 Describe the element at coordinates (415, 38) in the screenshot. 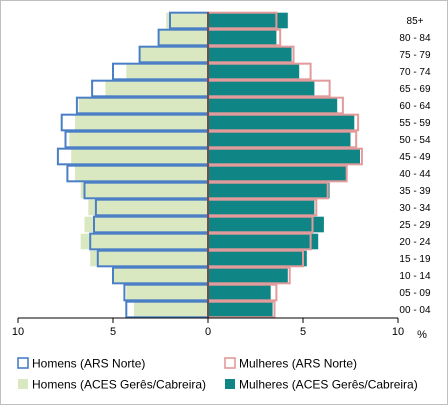

I see `y-tick-label: 80 - 84` at that location.